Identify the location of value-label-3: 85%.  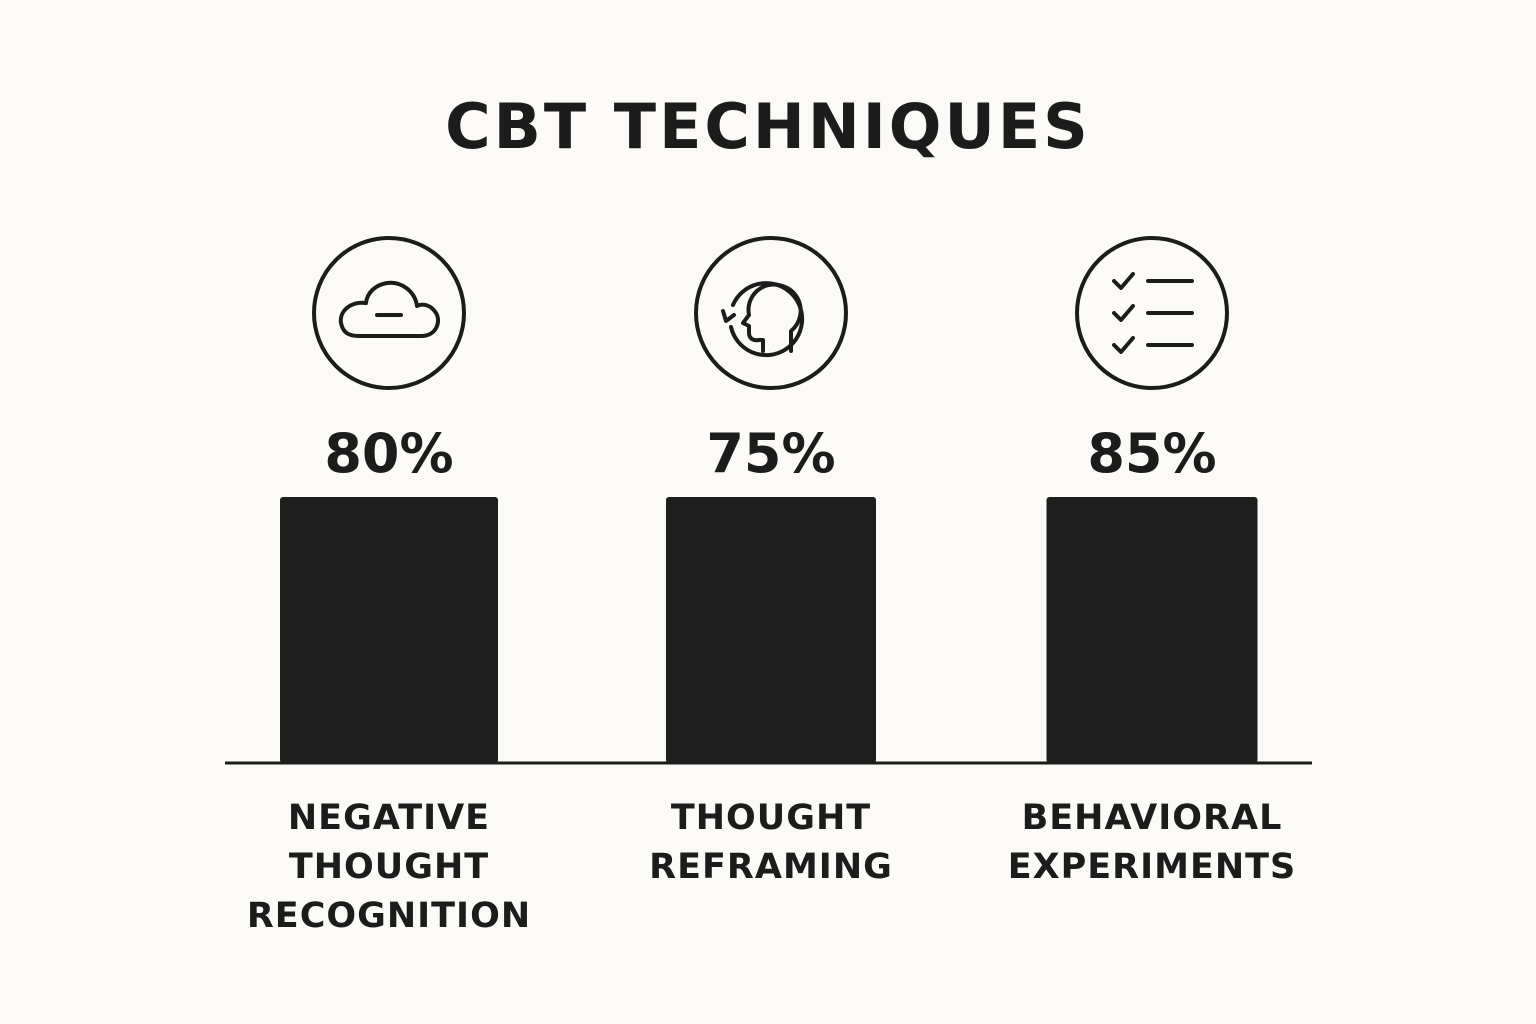
(1151, 453).